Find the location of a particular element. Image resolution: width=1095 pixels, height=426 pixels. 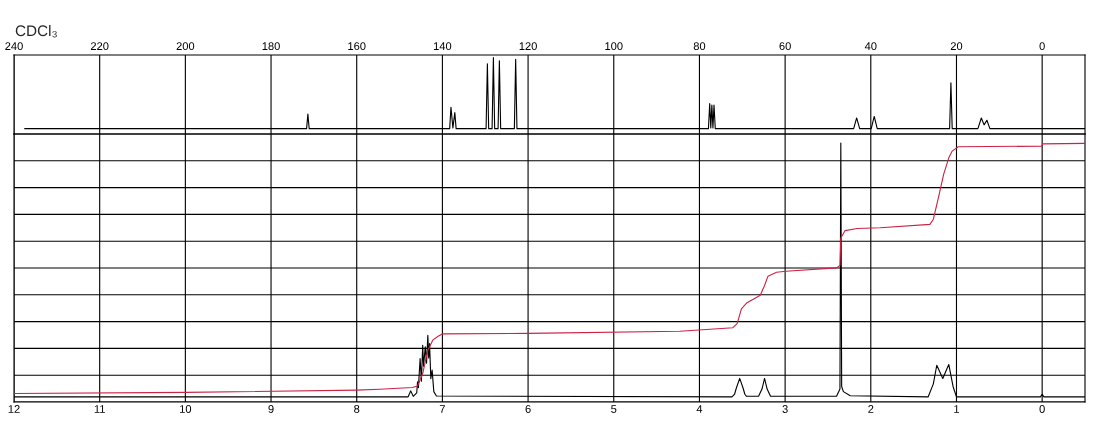

x-tick-label: 3 is located at coordinates (785, 409).